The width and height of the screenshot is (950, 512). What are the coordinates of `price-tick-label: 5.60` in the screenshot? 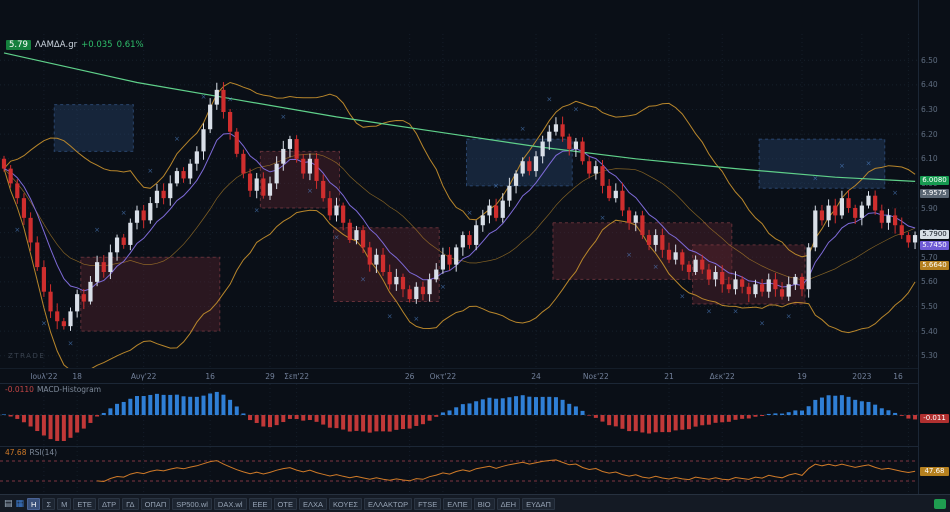 It's located at (929, 282).